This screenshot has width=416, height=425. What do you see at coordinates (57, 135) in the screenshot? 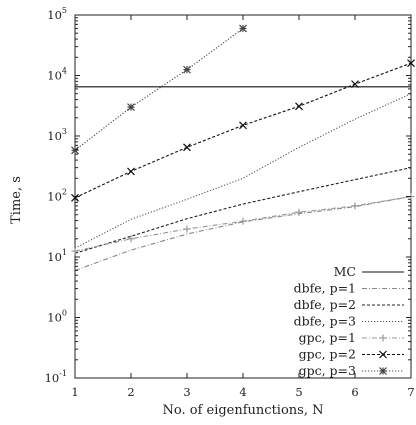
I see `y-tick-label: 10³` at bounding box center [57, 135].